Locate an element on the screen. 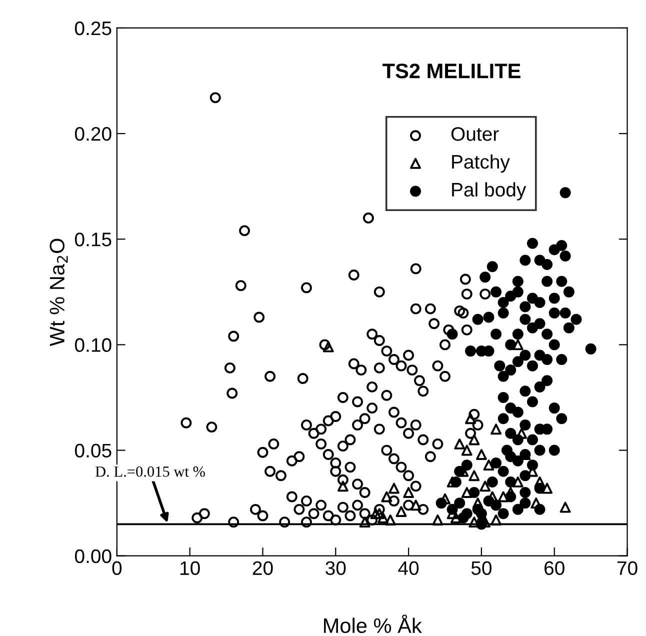  y-tick-label: 0.05 is located at coordinates (93, 451).